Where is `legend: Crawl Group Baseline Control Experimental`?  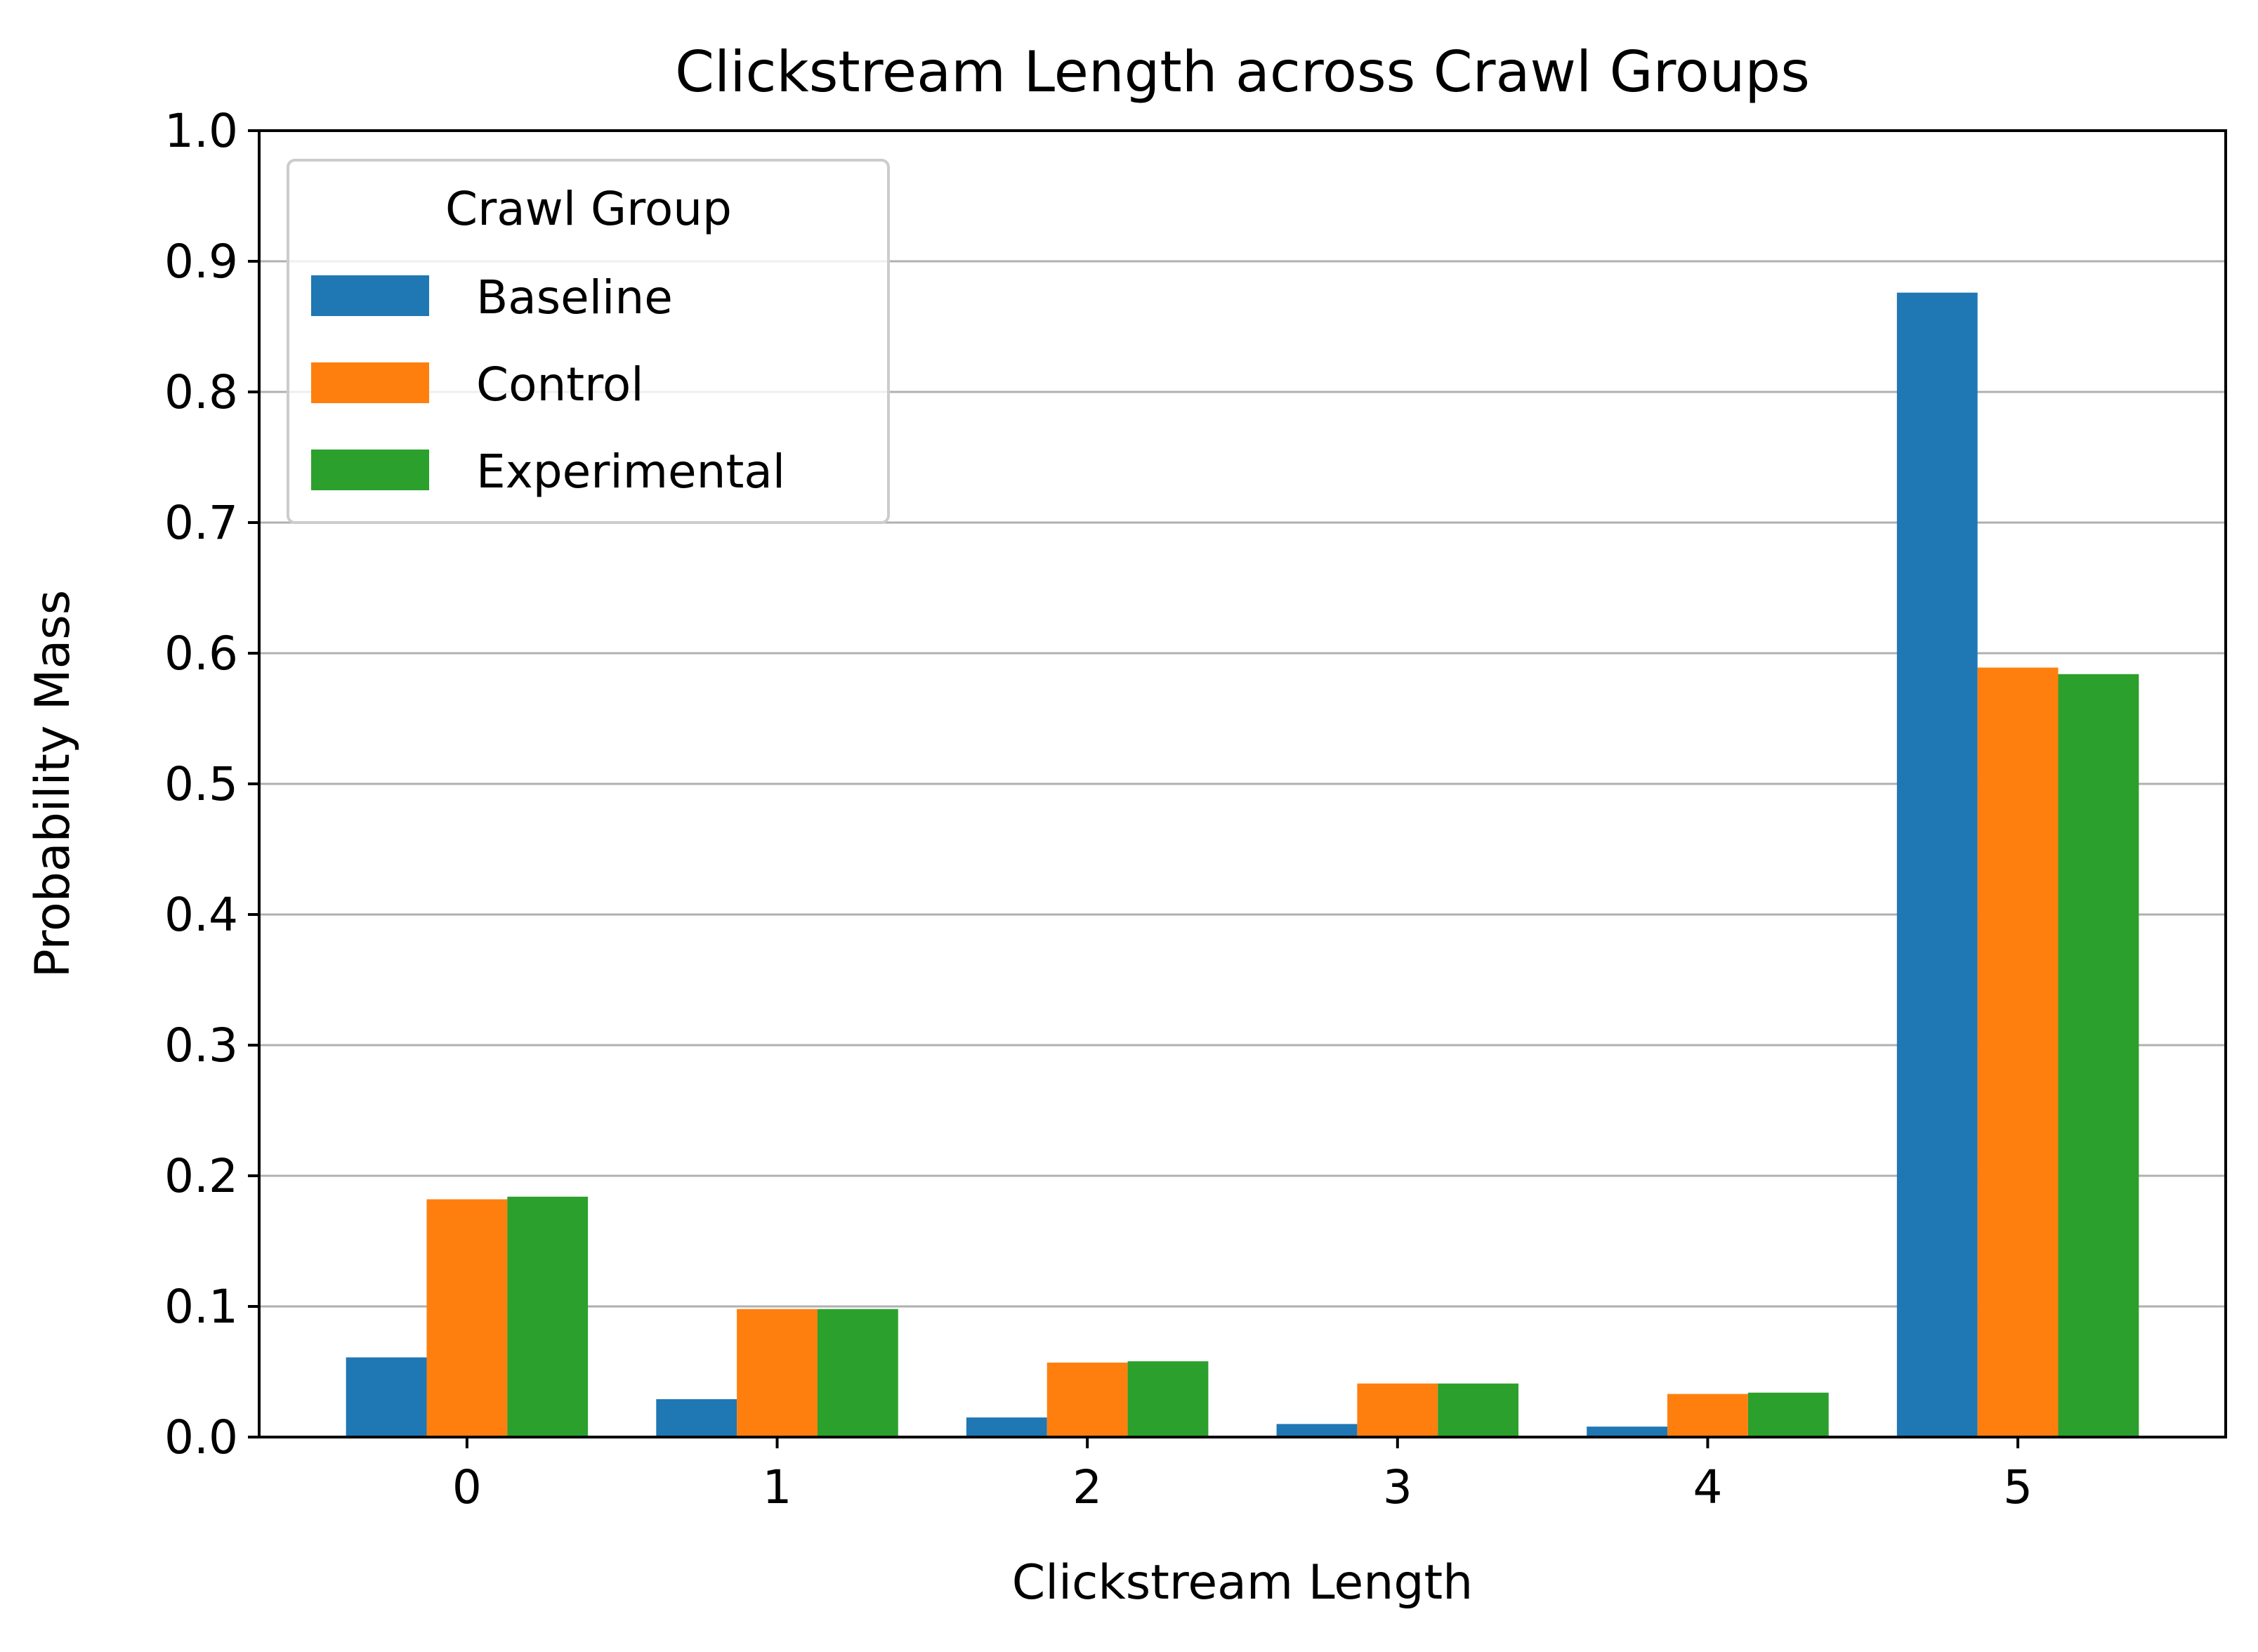 legend: Crawl Group Baseline Control Experimental is located at coordinates (588, 341).